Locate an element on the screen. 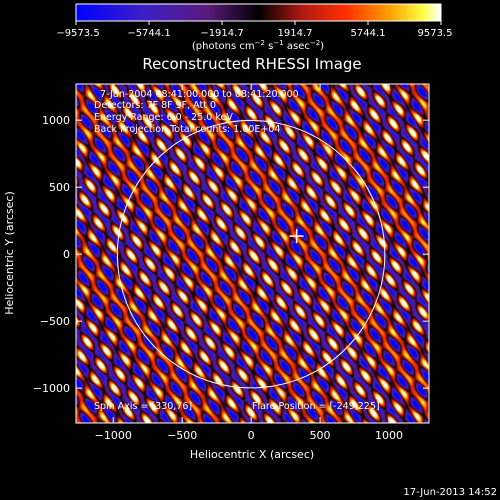 This screenshot has width=500, height=500. colorbar-tick-label: −1914.7 is located at coordinates (221, 33).